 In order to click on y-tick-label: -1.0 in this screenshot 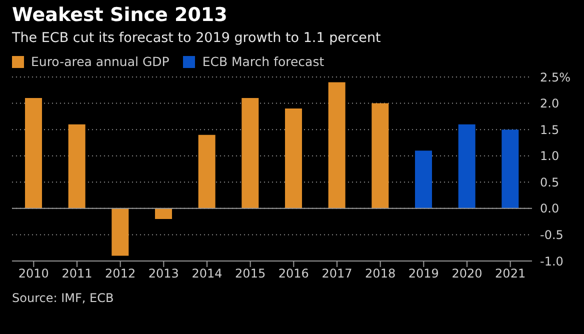, I will do `click(552, 261)`.